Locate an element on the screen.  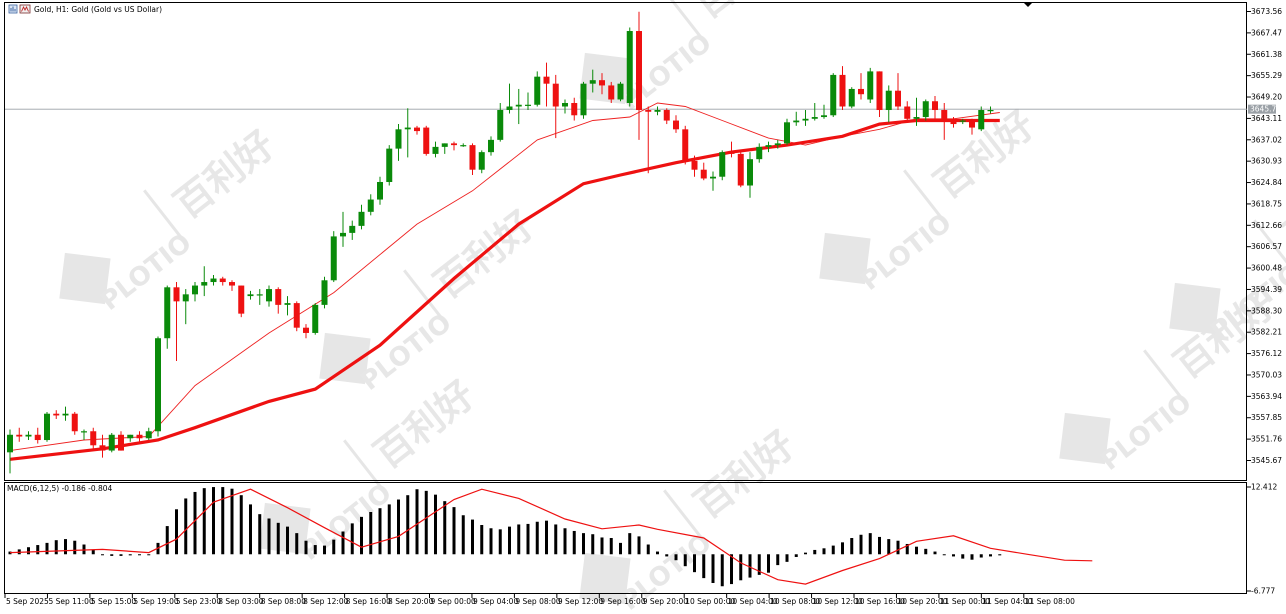
watermark-cn: 百利好 is located at coordinates (744, 13).